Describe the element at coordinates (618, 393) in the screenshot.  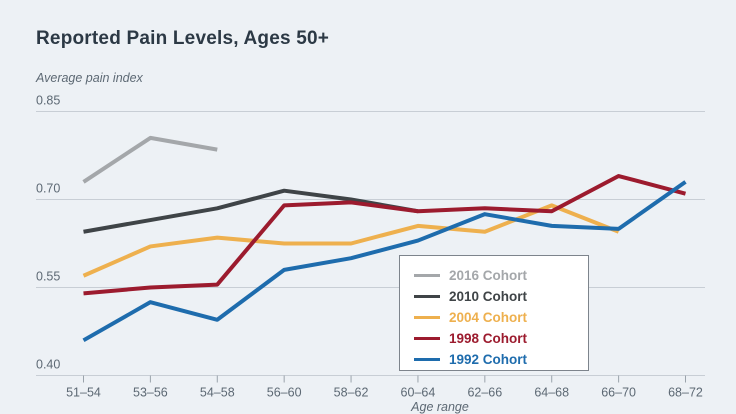
I see `x-tick-label: 66–70` at that location.